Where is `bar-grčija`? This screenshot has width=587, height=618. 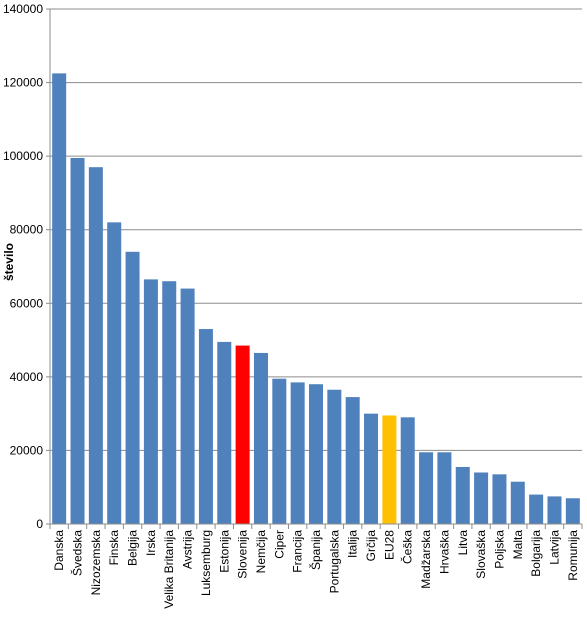 bar-grčija is located at coordinates (371, 468).